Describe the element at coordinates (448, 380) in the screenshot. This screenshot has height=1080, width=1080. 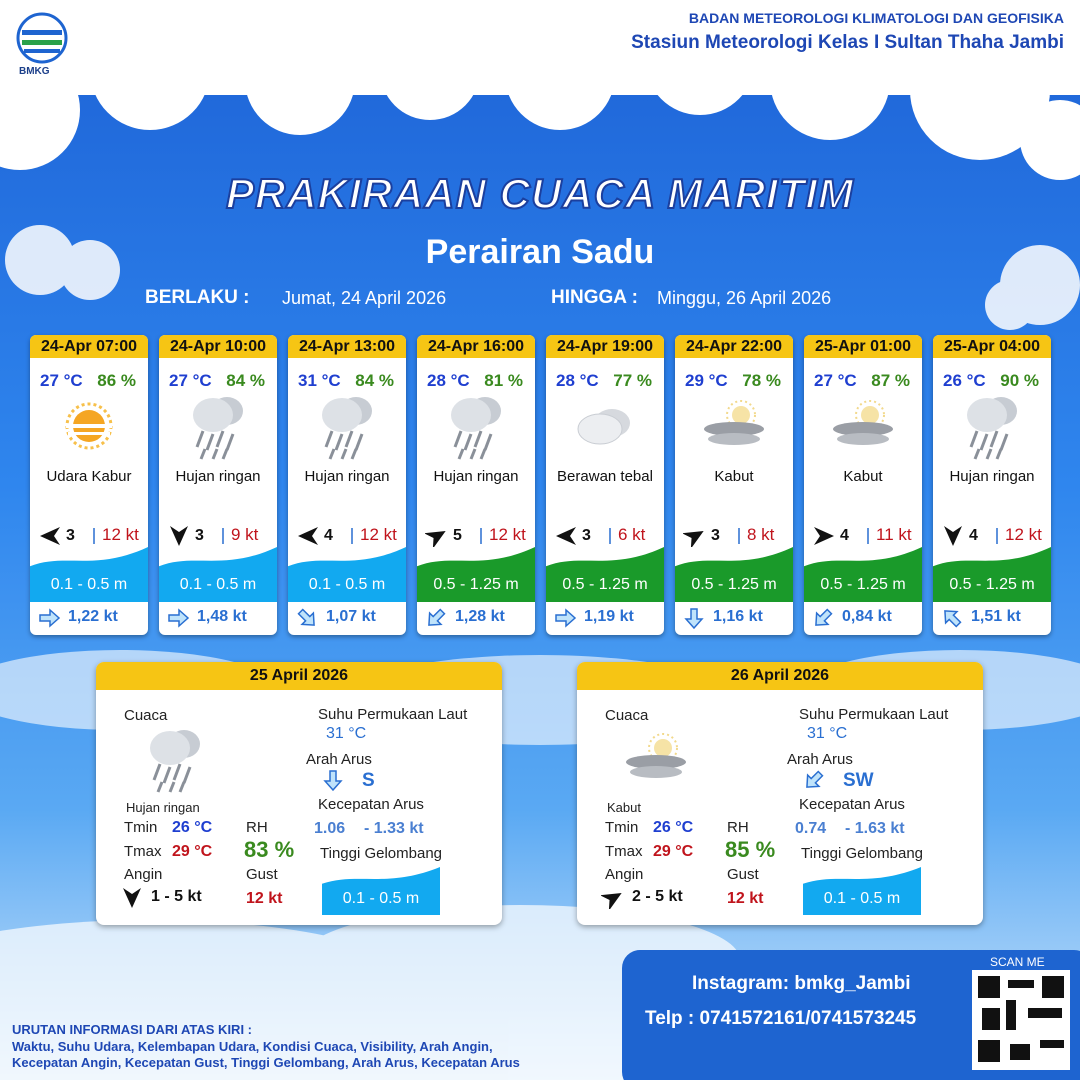
I see `card-temp: 28 °C` at that location.